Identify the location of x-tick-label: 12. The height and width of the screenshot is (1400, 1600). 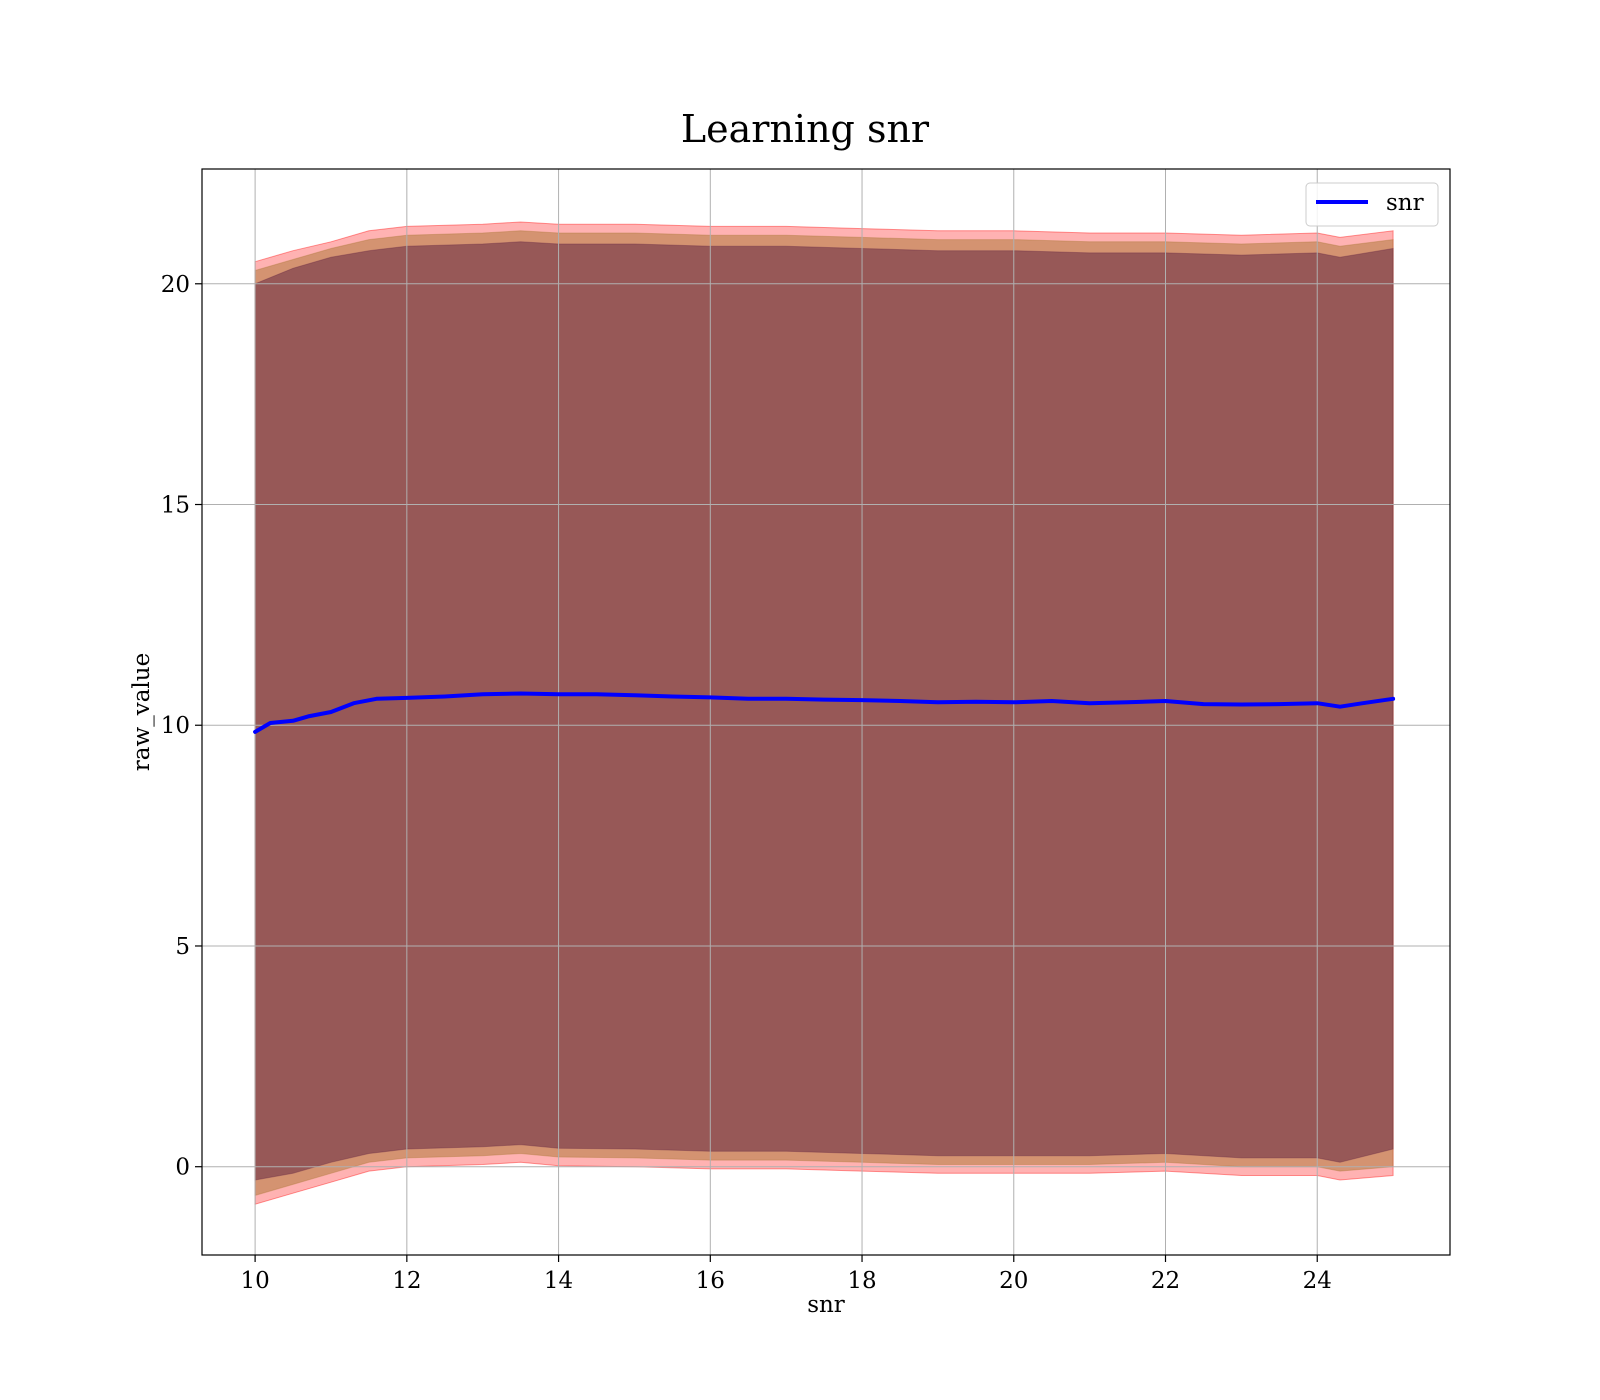
(406, 1281).